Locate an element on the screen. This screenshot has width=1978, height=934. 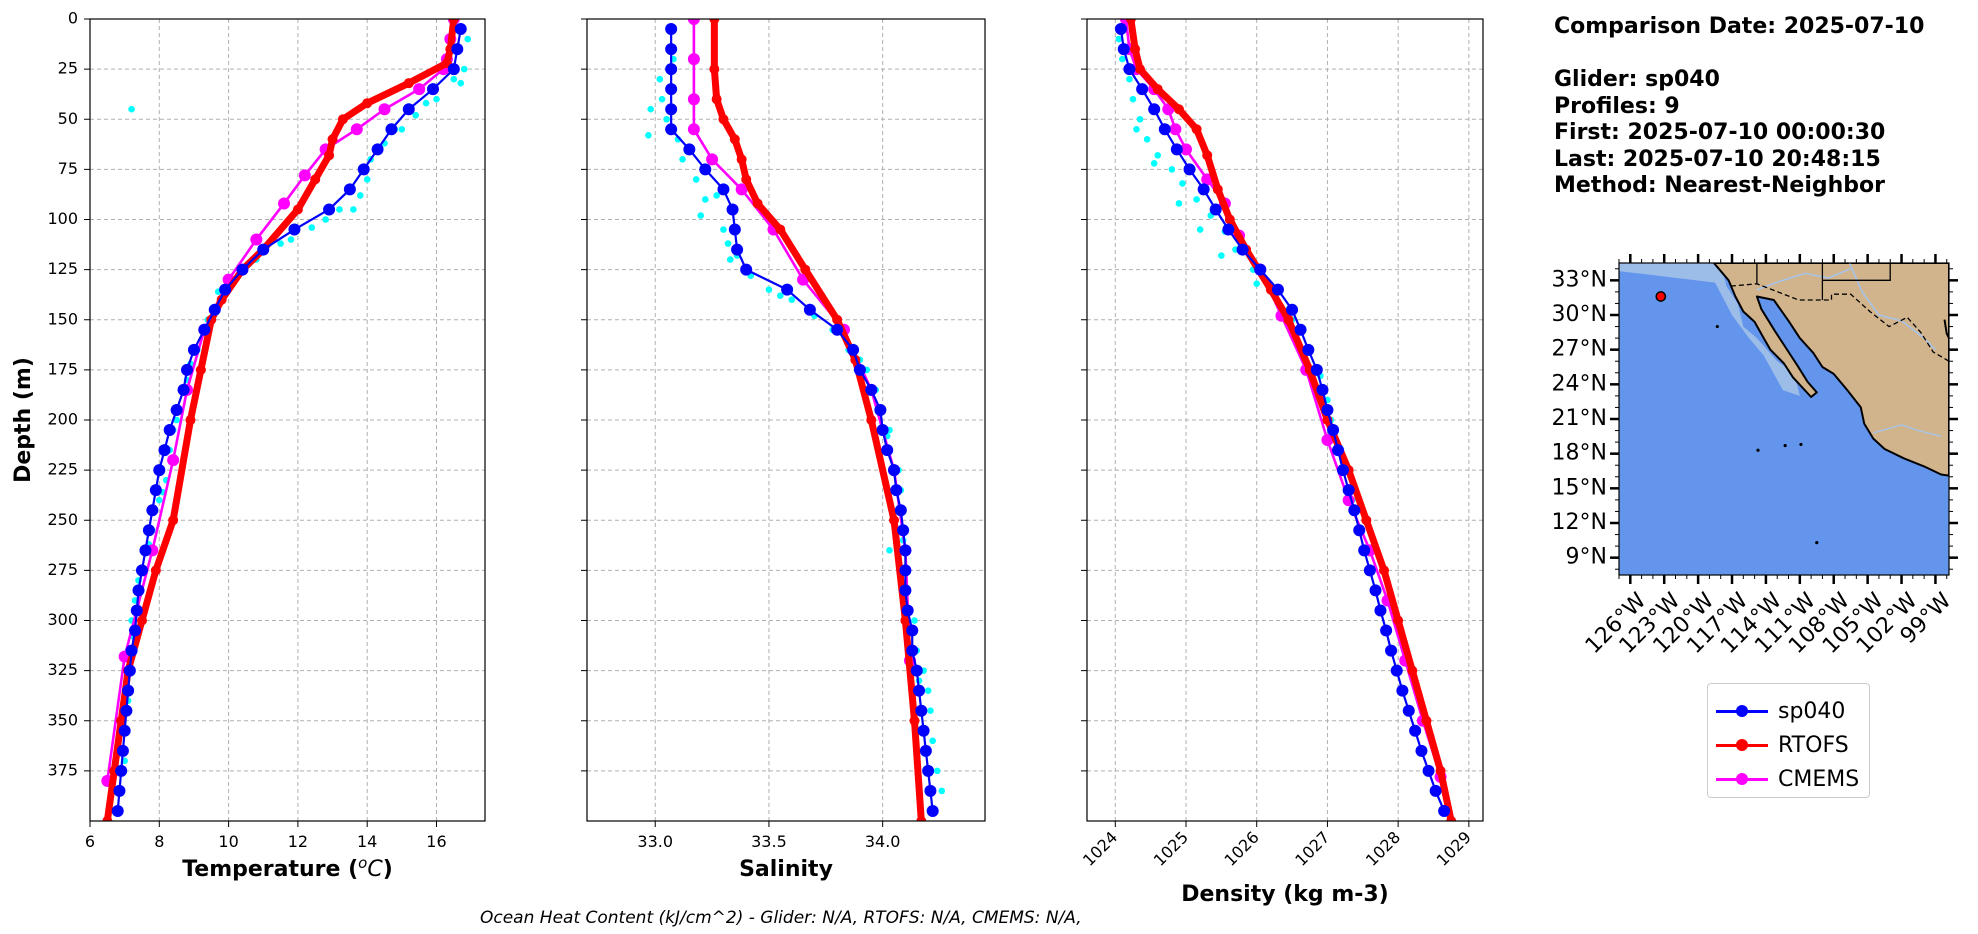
gulf-coast is located at coordinates (1946, 341).